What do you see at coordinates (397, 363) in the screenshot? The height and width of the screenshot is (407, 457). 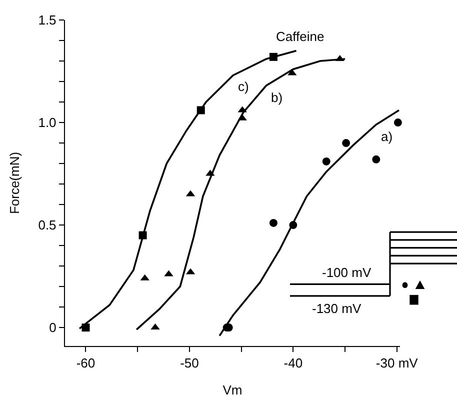 I see `x-tick-label: -30 mV` at bounding box center [397, 363].